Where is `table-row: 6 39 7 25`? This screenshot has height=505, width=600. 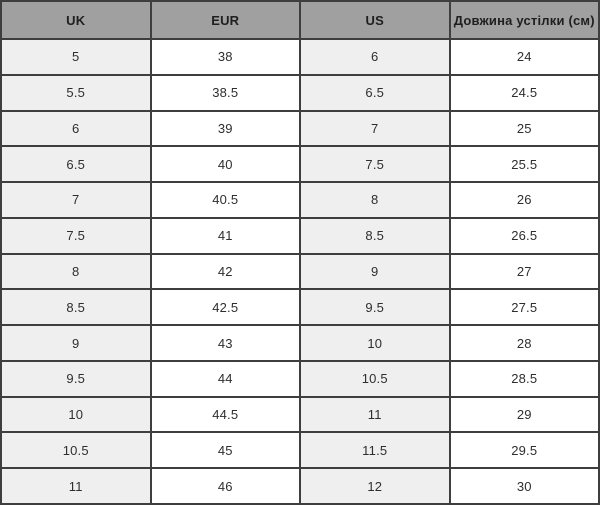 table-row: 6 39 7 25 is located at coordinates (300, 128).